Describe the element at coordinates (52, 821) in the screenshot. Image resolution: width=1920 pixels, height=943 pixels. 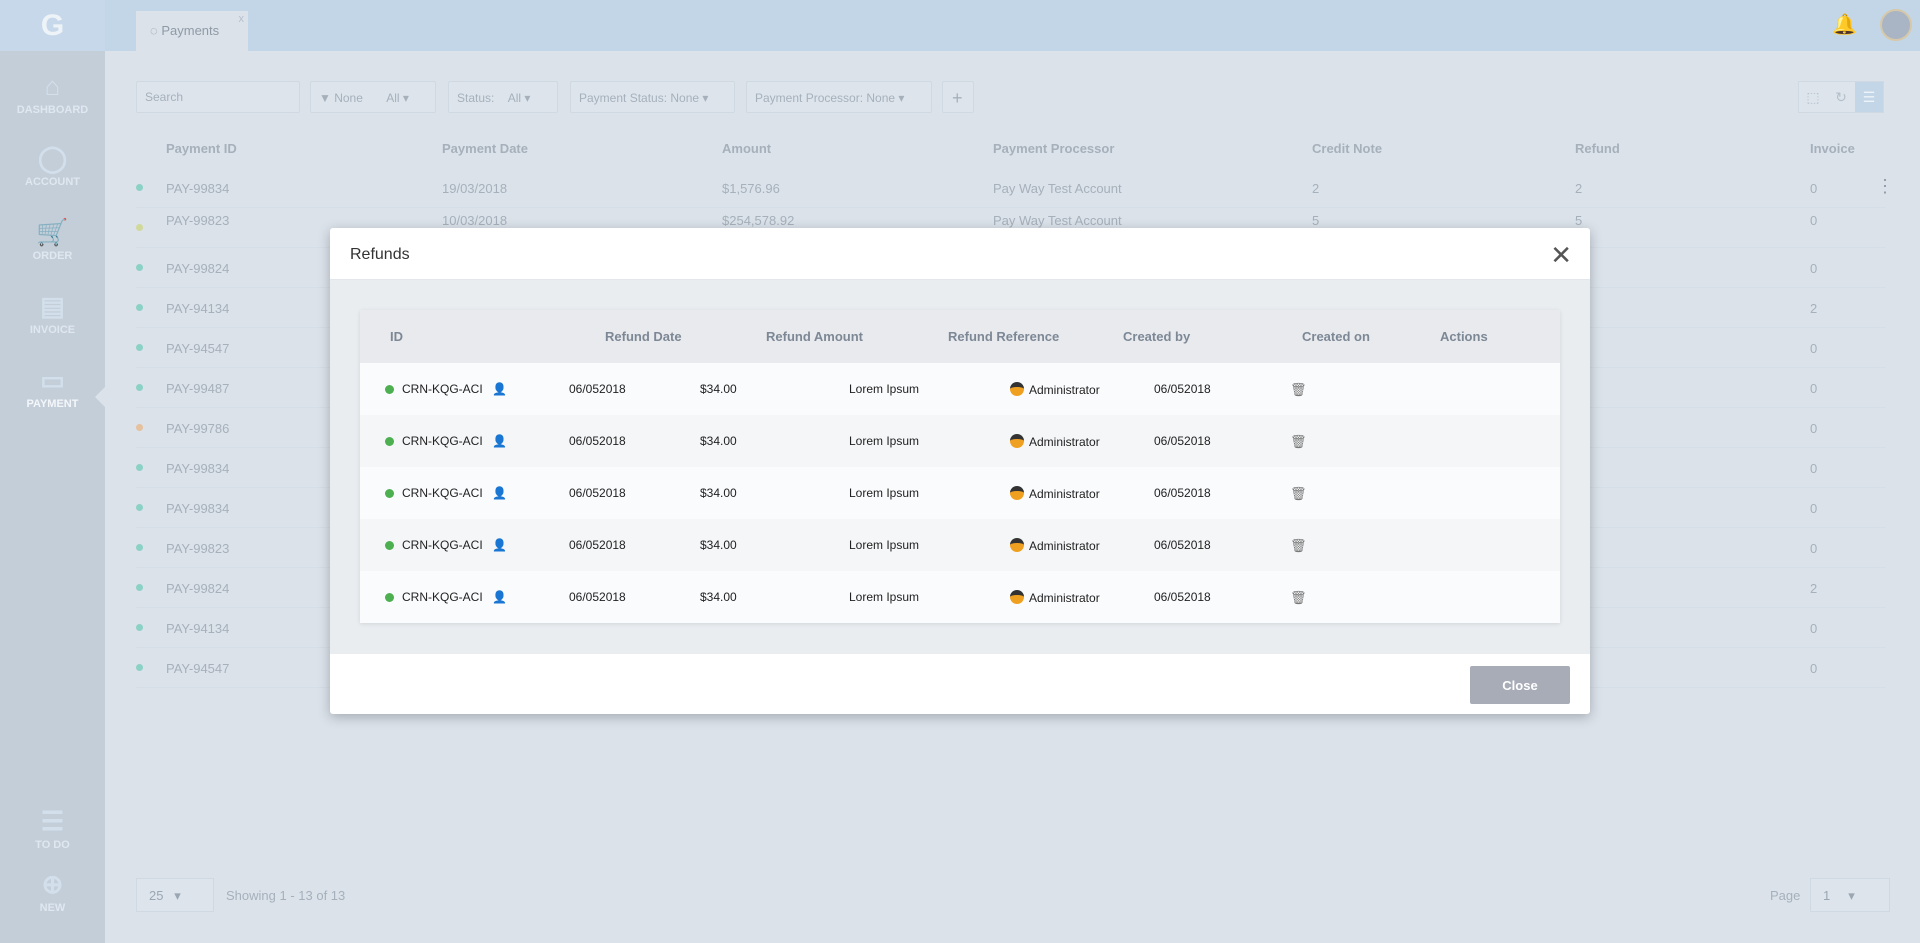
I see `menu-icon: ☰` at that location.